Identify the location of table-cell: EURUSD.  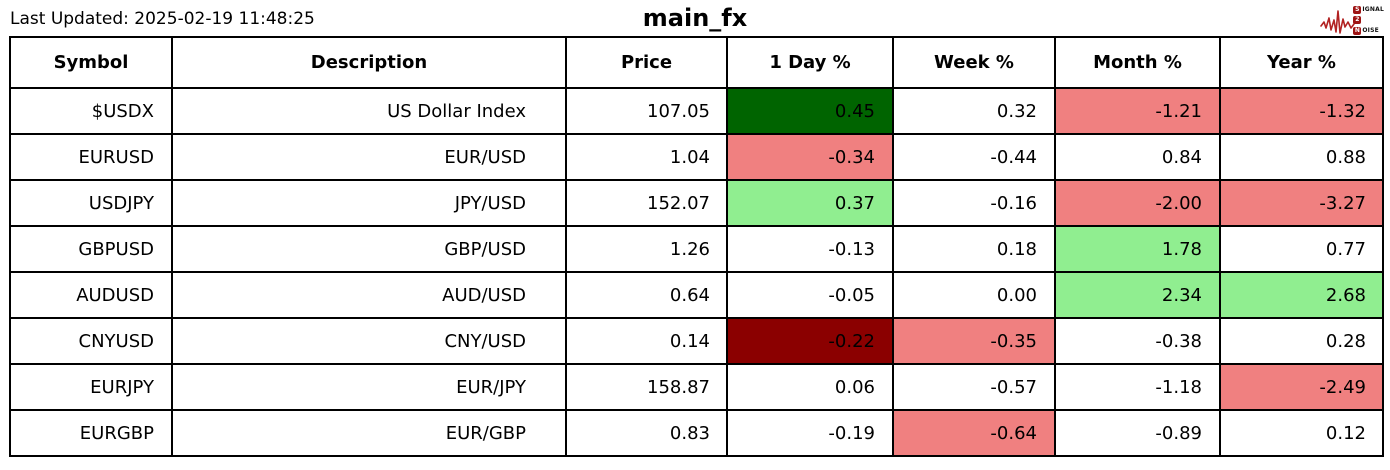
(91, 157).